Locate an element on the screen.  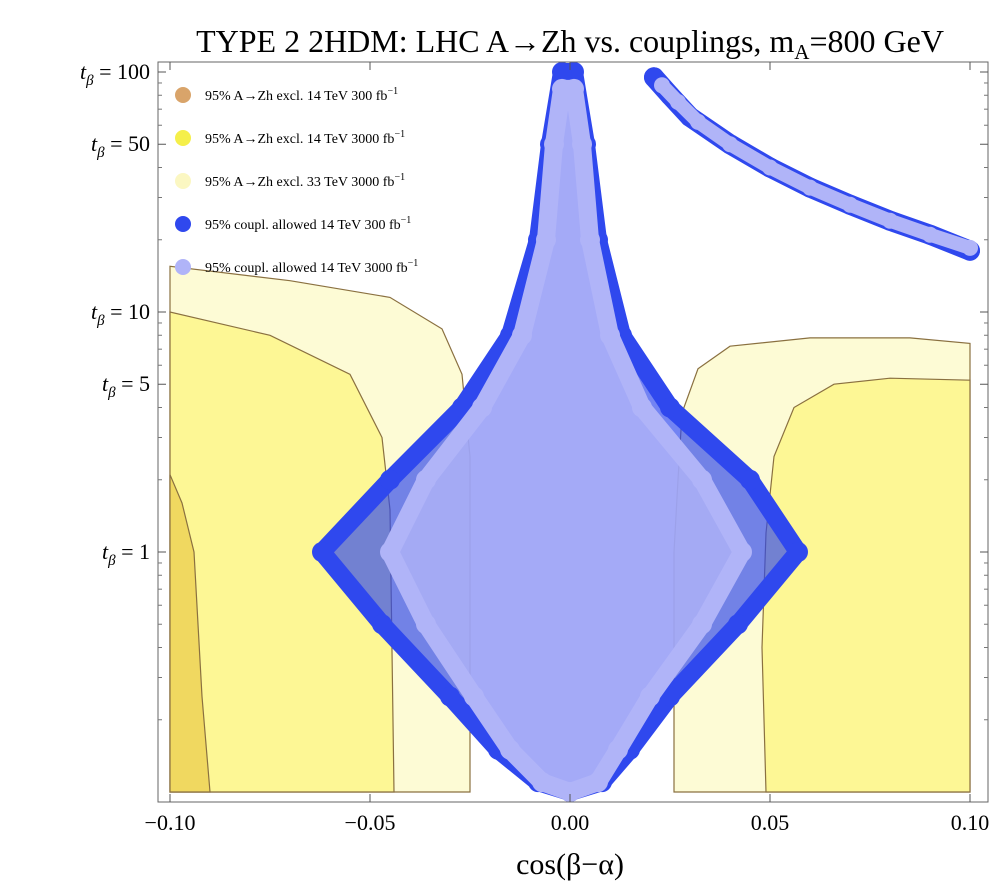
x-tick-label: −0.10 is located at coordinates (170, 822).